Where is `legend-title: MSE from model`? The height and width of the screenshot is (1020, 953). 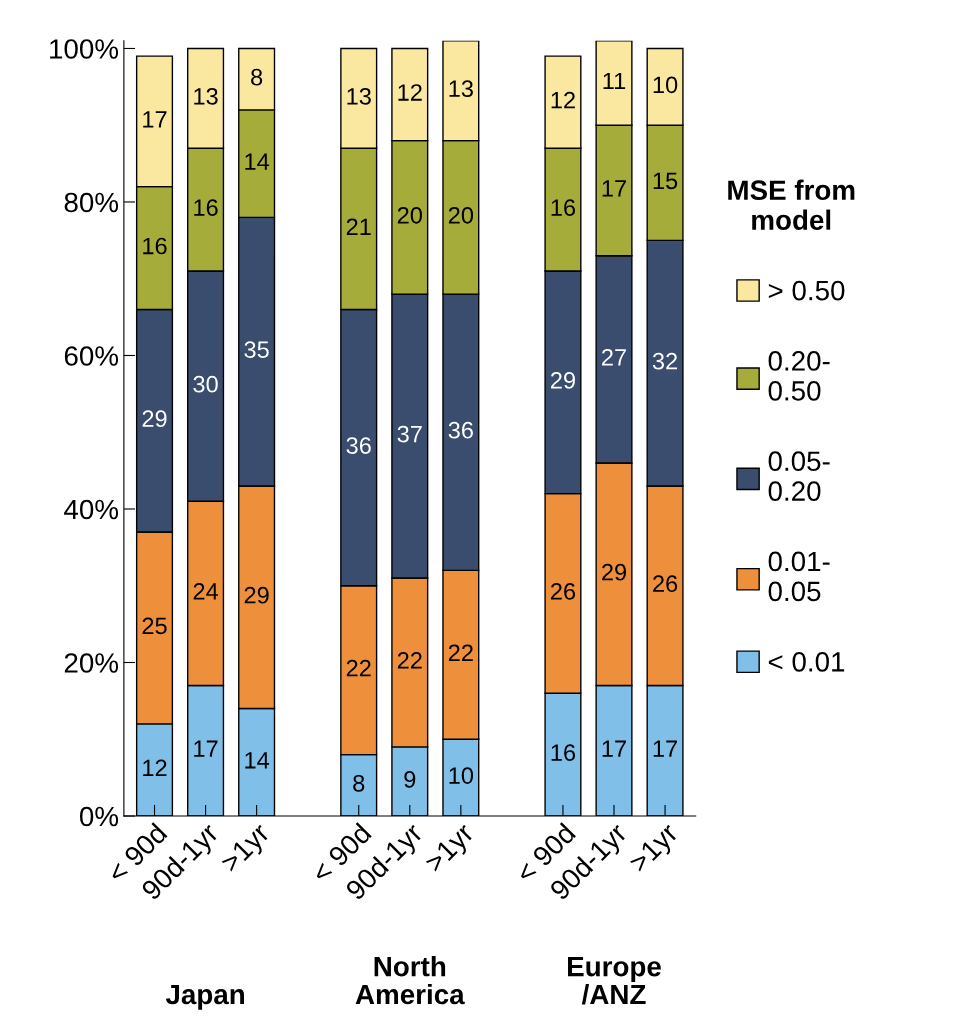 legend-title: MSE from model is located at coordinates (791, 204).